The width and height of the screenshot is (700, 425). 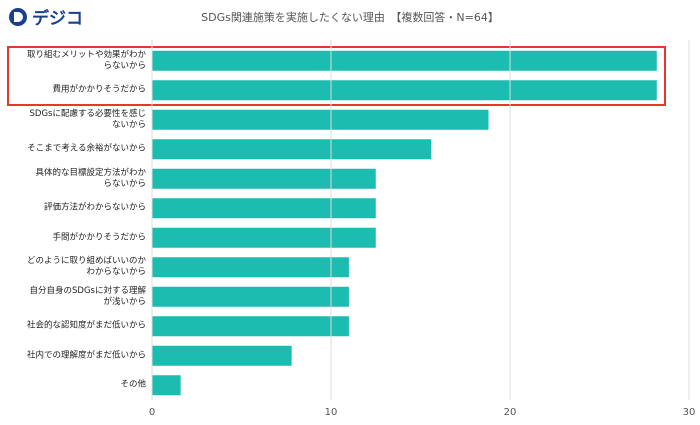 I want to click on y-tick-label: 社内での理解度がまだ低いから, so click(x=86, y=355).